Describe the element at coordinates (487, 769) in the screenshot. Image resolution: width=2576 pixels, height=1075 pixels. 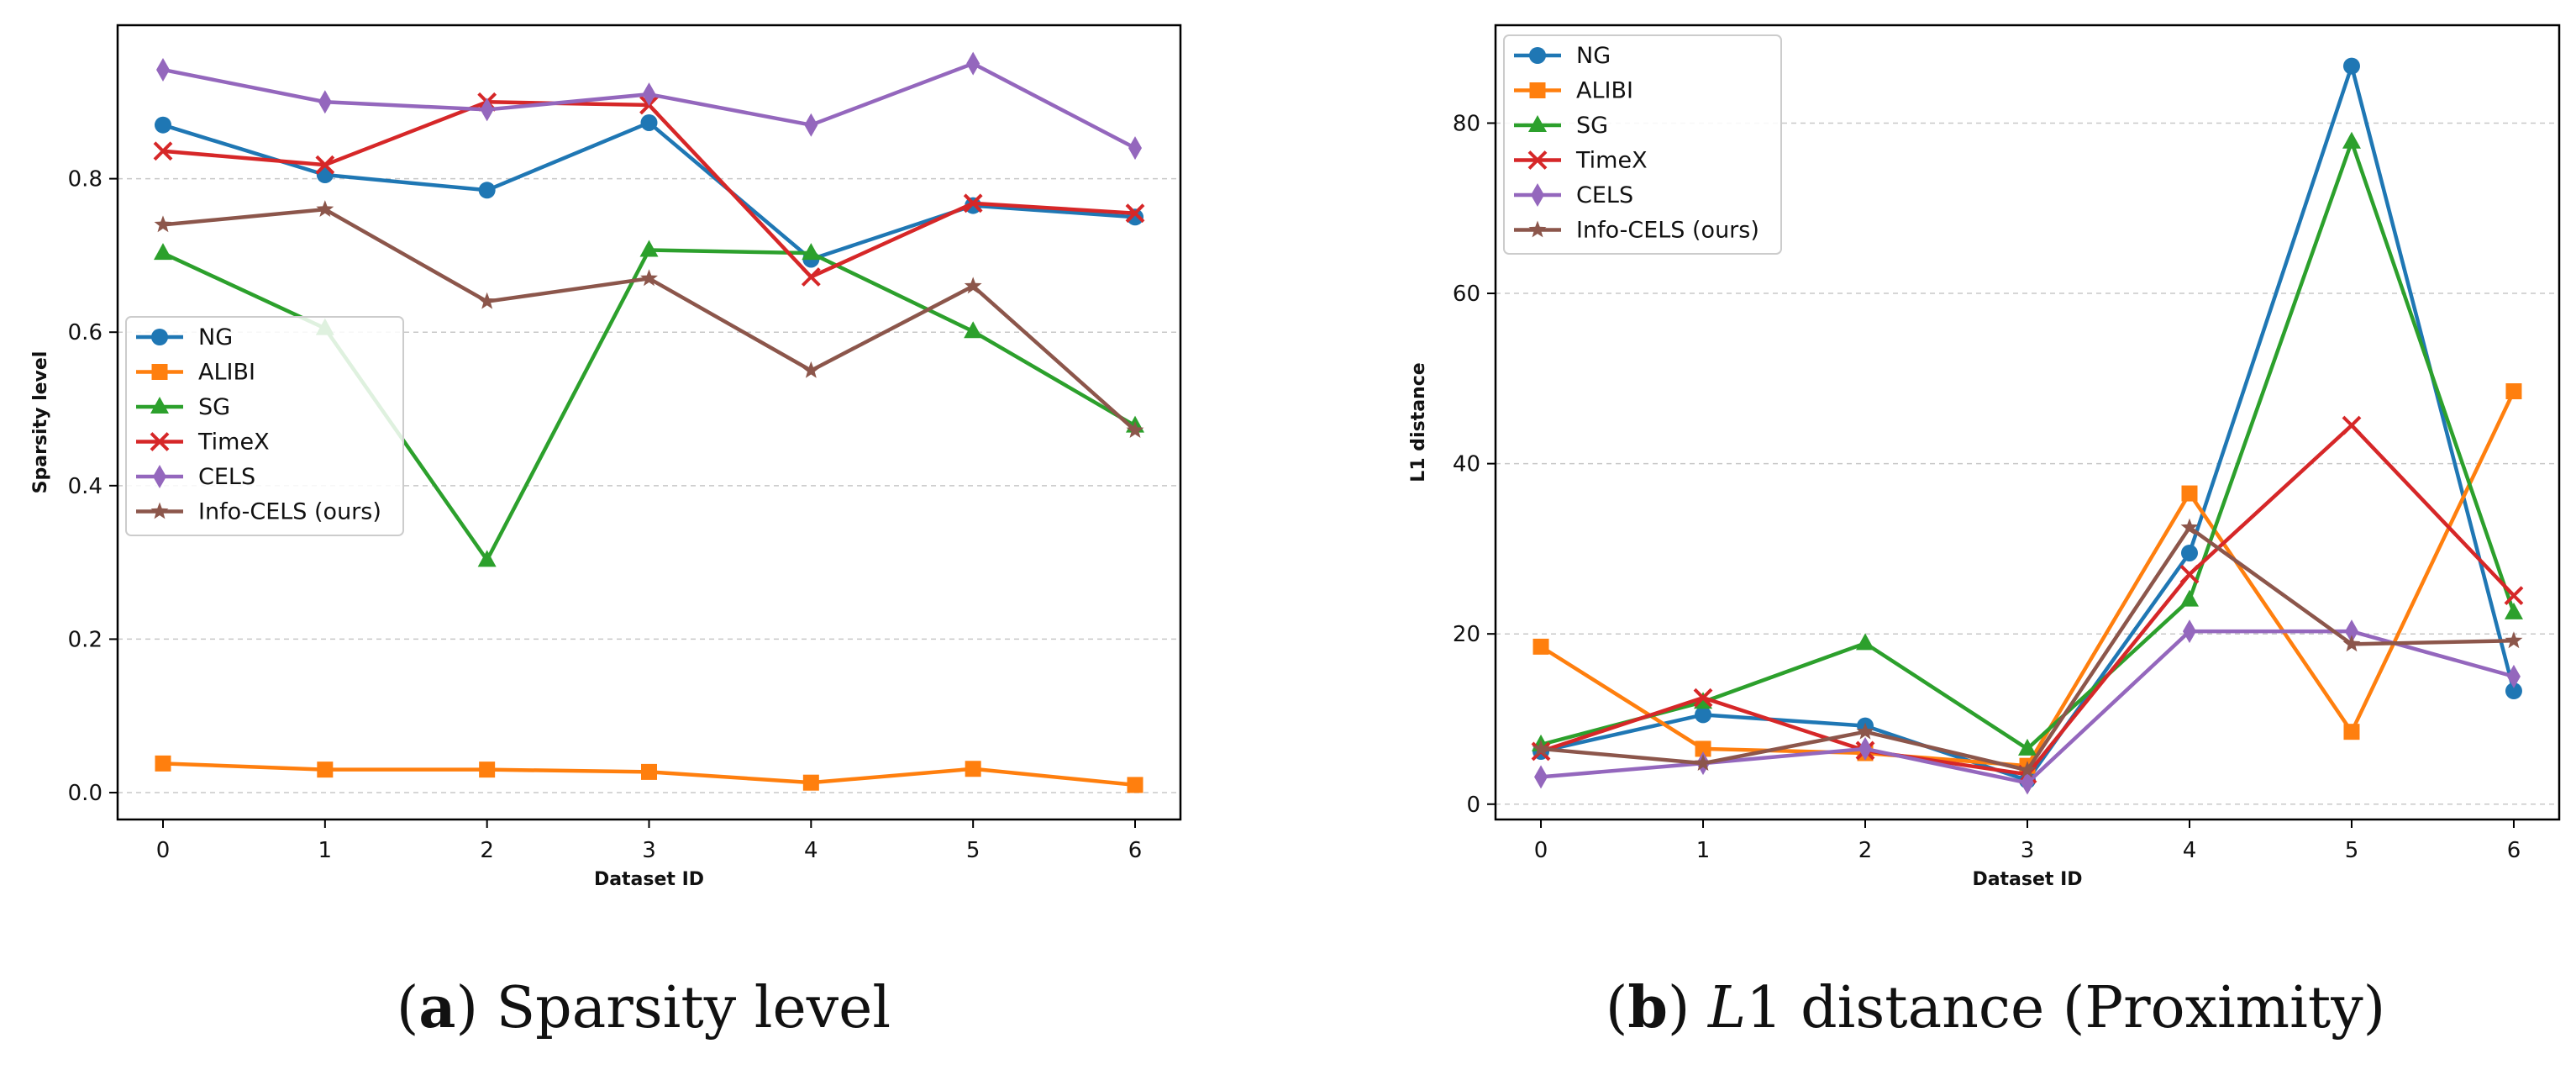
I see `panel-a-point-alibi: ALIBI @ 2: 0.03` at that location.